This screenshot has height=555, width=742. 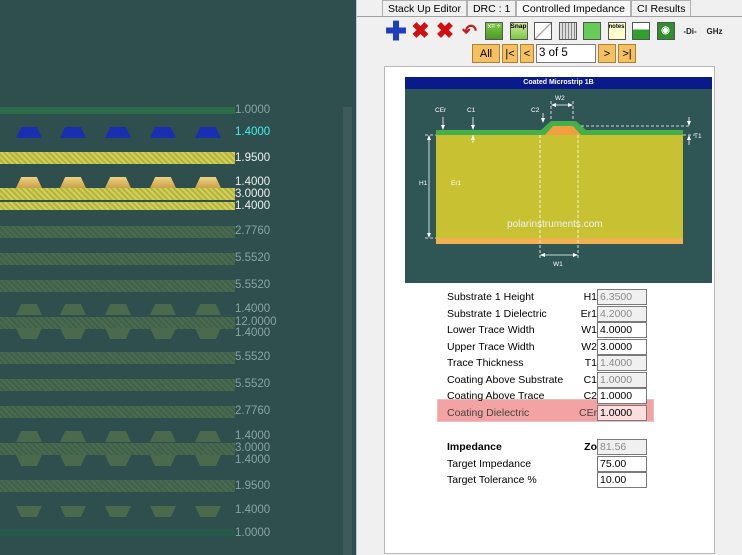 I want to click on param-symbol: C2, so click(x=588, y=396).